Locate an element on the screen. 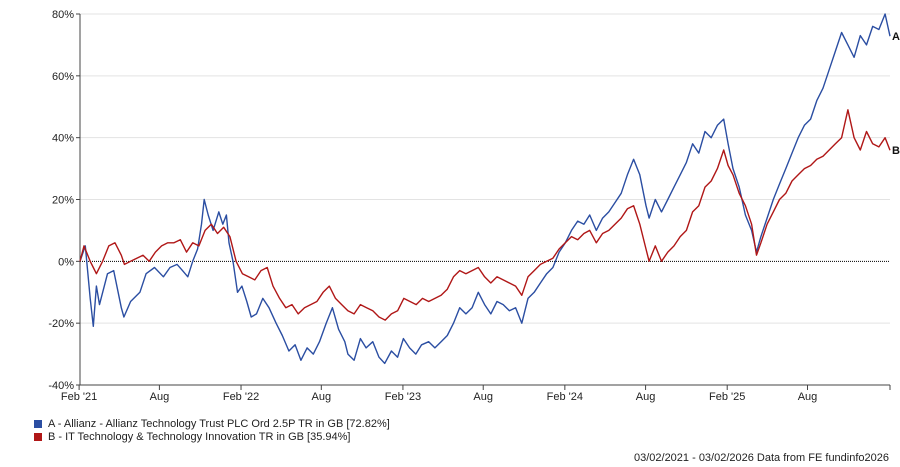 The width and height of the screenshot is (900, 467). x-tick-label-8: Feb '25 is located at coordinates (727, 397).